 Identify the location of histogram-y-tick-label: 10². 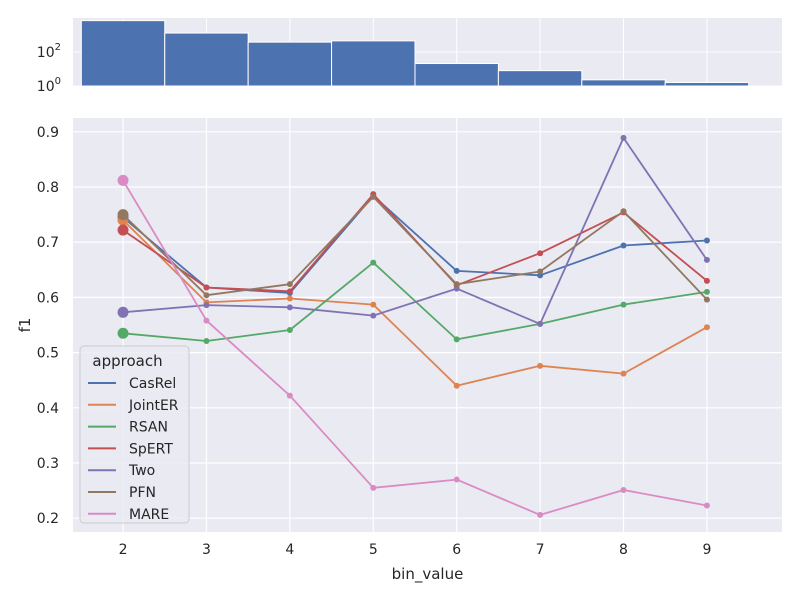
(49, 51).